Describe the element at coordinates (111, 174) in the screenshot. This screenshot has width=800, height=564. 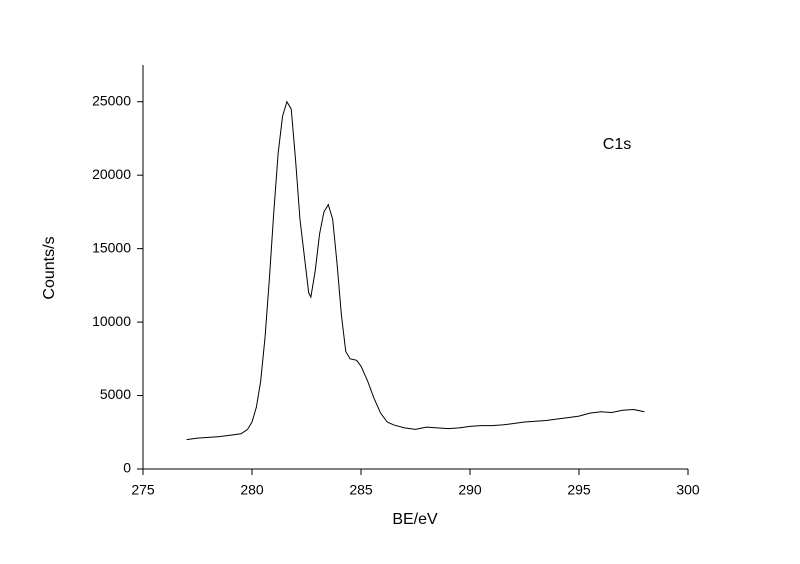
I see `y-tick-label: 20000` at that location.